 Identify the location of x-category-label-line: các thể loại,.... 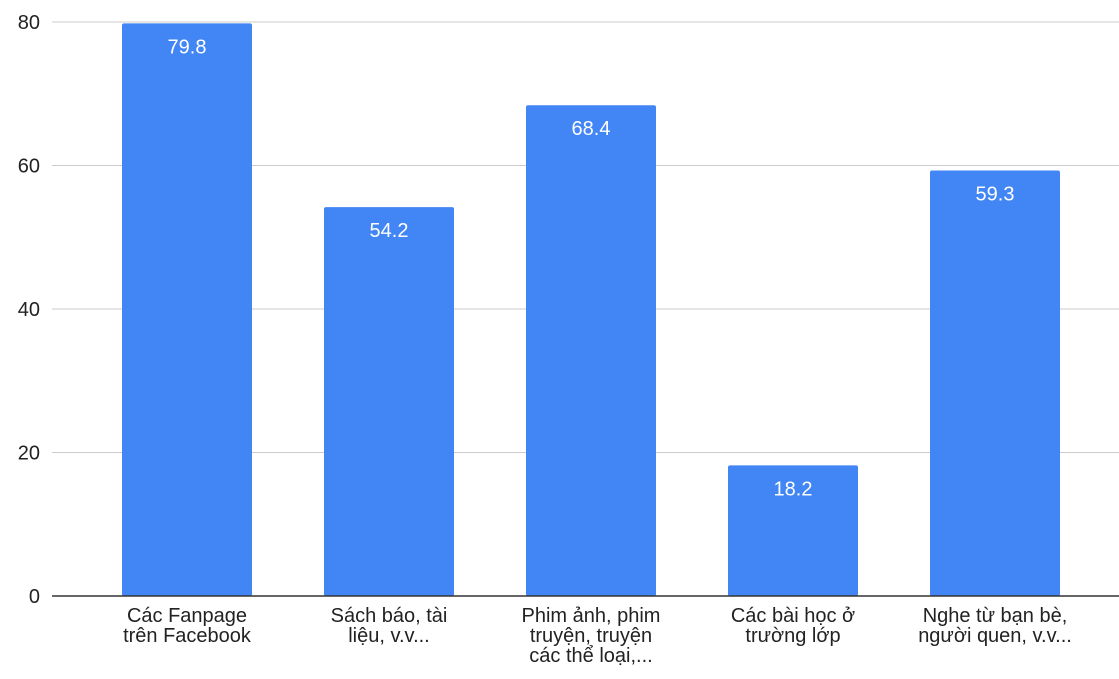
(590, 656).